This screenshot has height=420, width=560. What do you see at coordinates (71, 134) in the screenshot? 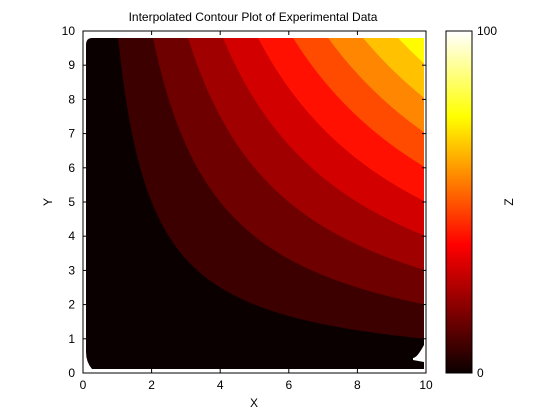
I see `y-tick-label: 7` at bounding box center [71, 134].